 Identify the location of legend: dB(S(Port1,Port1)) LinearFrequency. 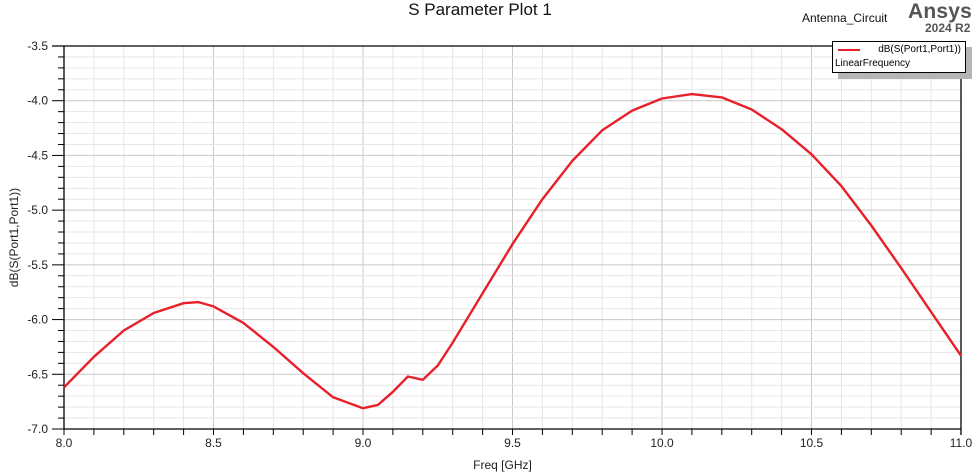
(899, 57).